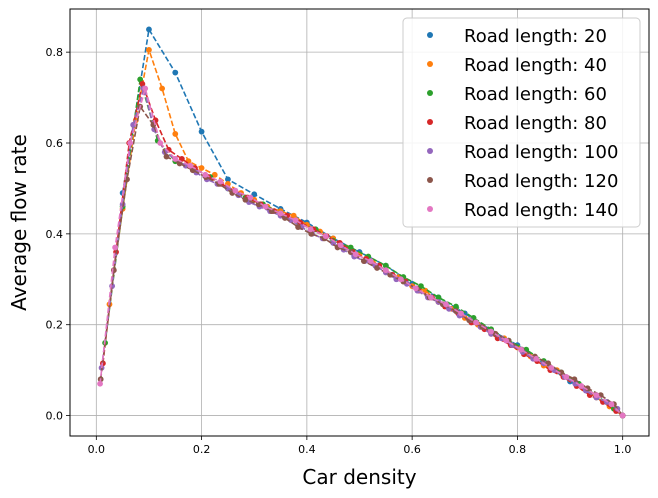  What do you see at coordinates (412, 449) in the screenshot?
I see `x-tick-label: 0.6` at bounding box center [412, 449].